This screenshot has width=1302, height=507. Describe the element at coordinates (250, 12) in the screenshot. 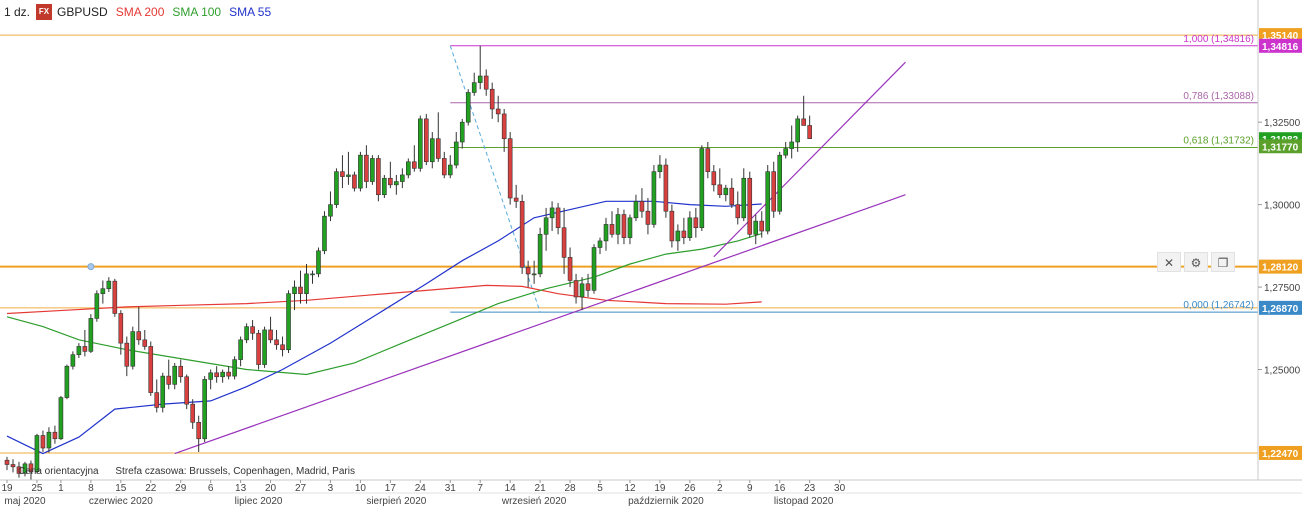

I see `sma-55-label: SMA 55` at that location.